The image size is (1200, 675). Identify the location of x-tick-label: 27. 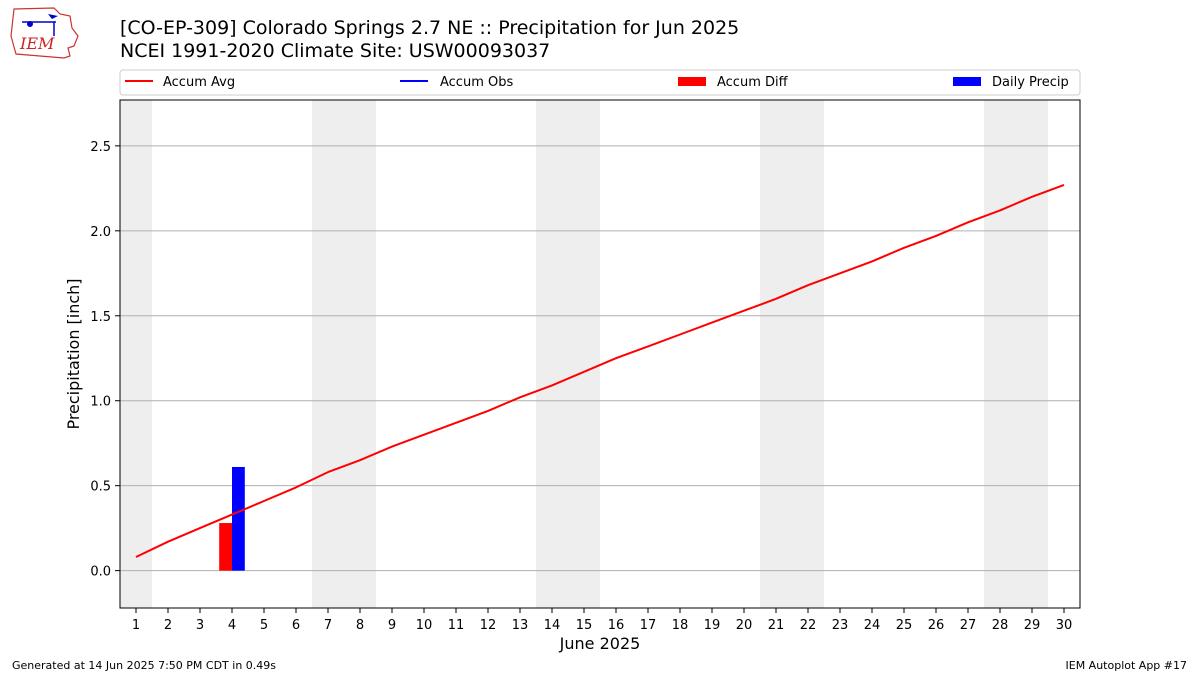
(968, 625).